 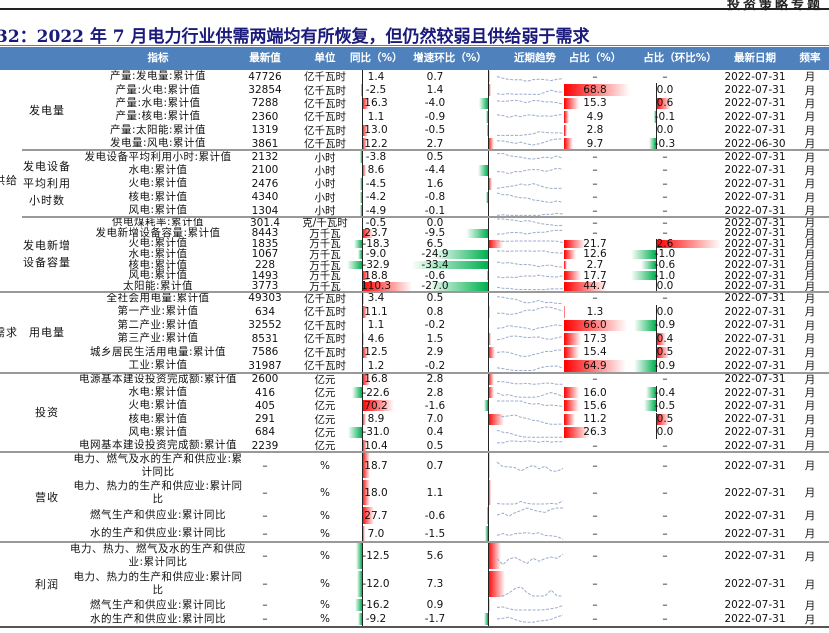 What do you see at coordinates (376, 352) in the screenshot?
I see `yoy-value: 12.5` at bounding box center [376, 352].